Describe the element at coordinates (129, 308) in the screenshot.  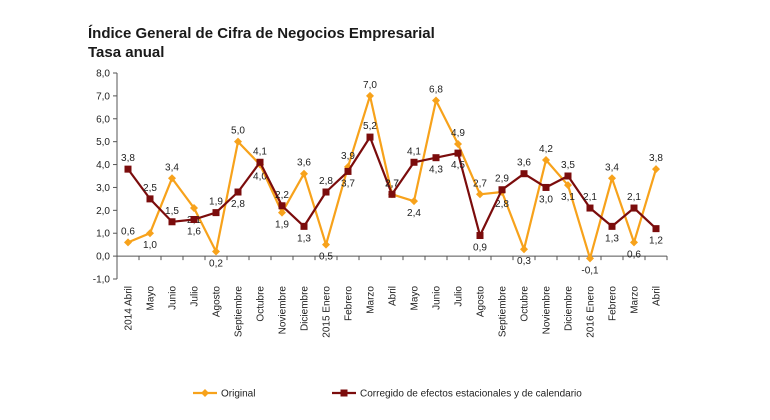
I see `x-tick-label: 2014 Abril` at that location.